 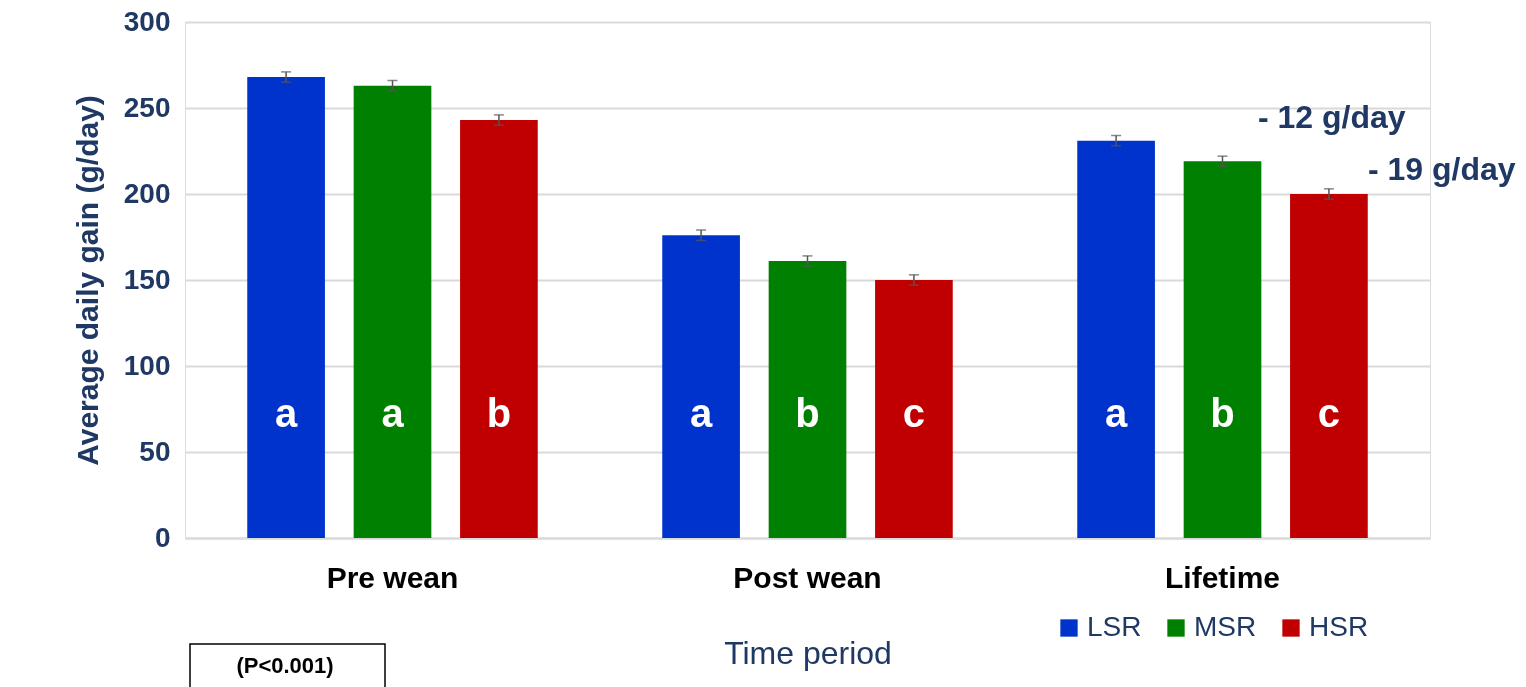 What do you see at coordinates (147, 365) in the screenshot?
I see `y-tick-label: 100` at bounding box center [147, 365].